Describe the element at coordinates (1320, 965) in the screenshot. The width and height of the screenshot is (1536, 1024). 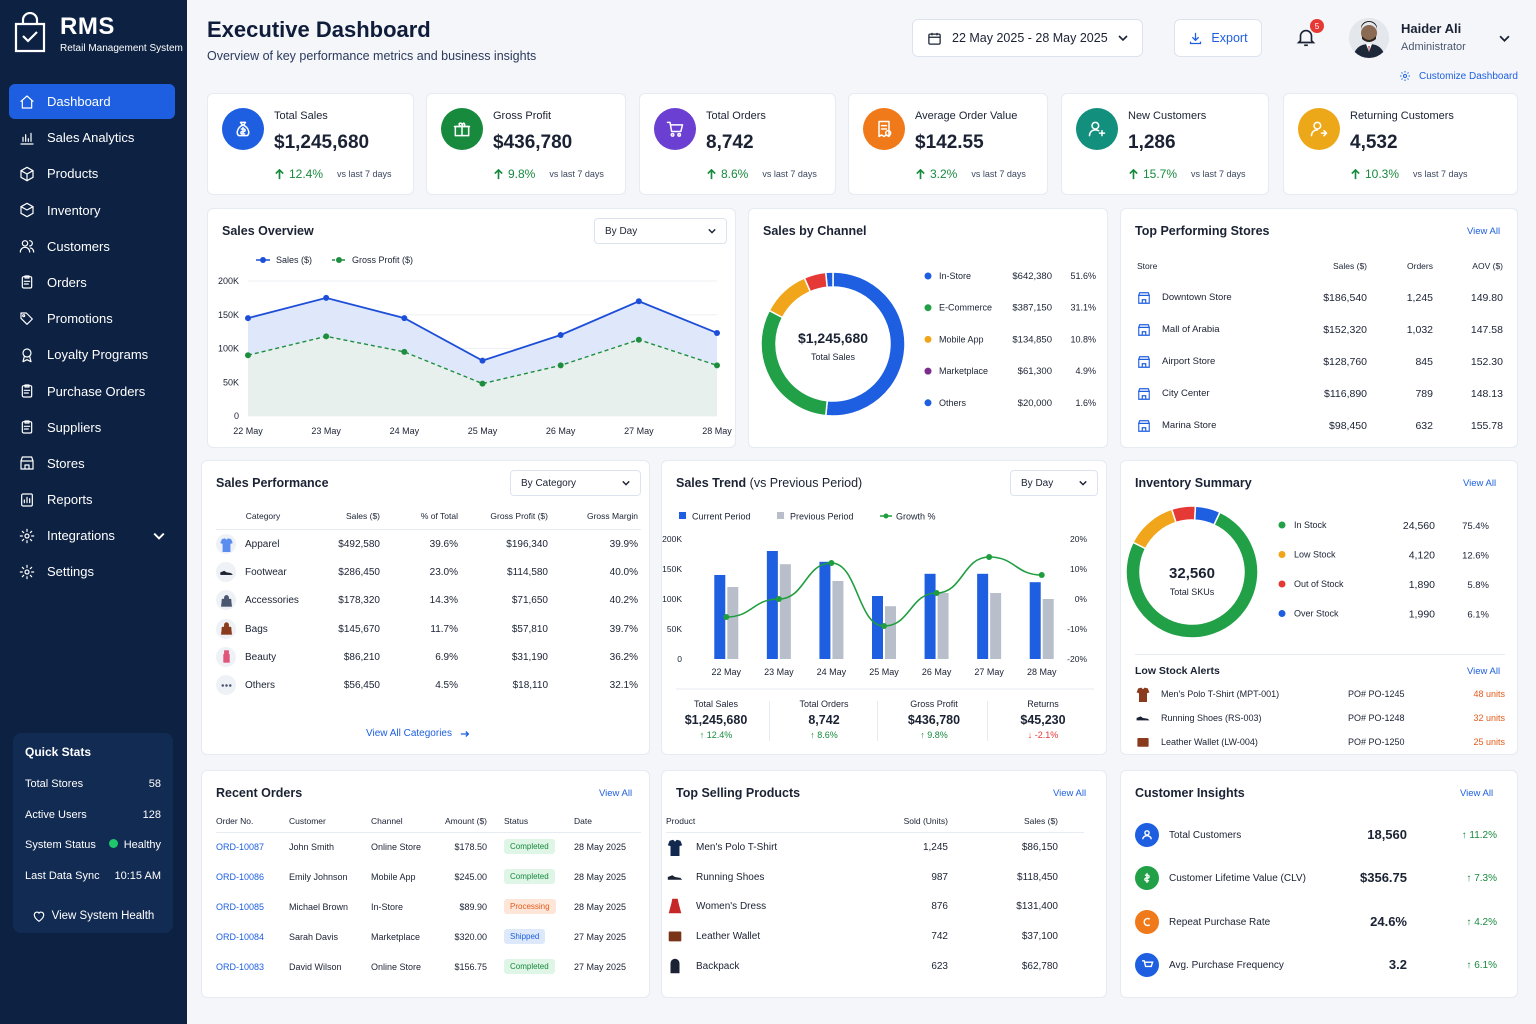
I see `customer-insight-row: Avg. Purchase Frequency 3.2 ↑ 6.1%` at that location.